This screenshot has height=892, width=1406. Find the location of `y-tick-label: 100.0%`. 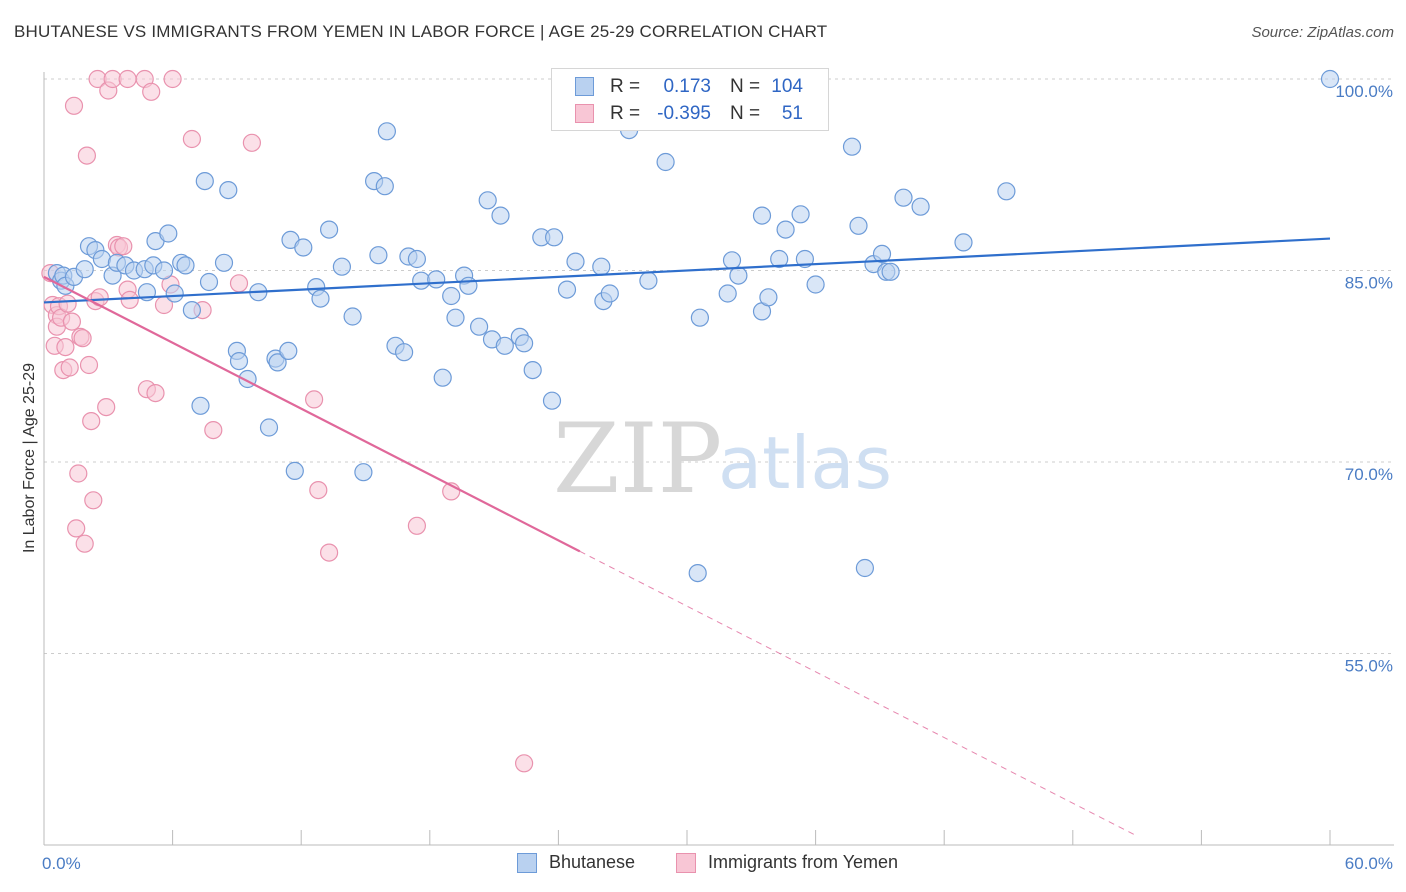

y-tick-label: 100.0% is located at coordinates (1364, 91).